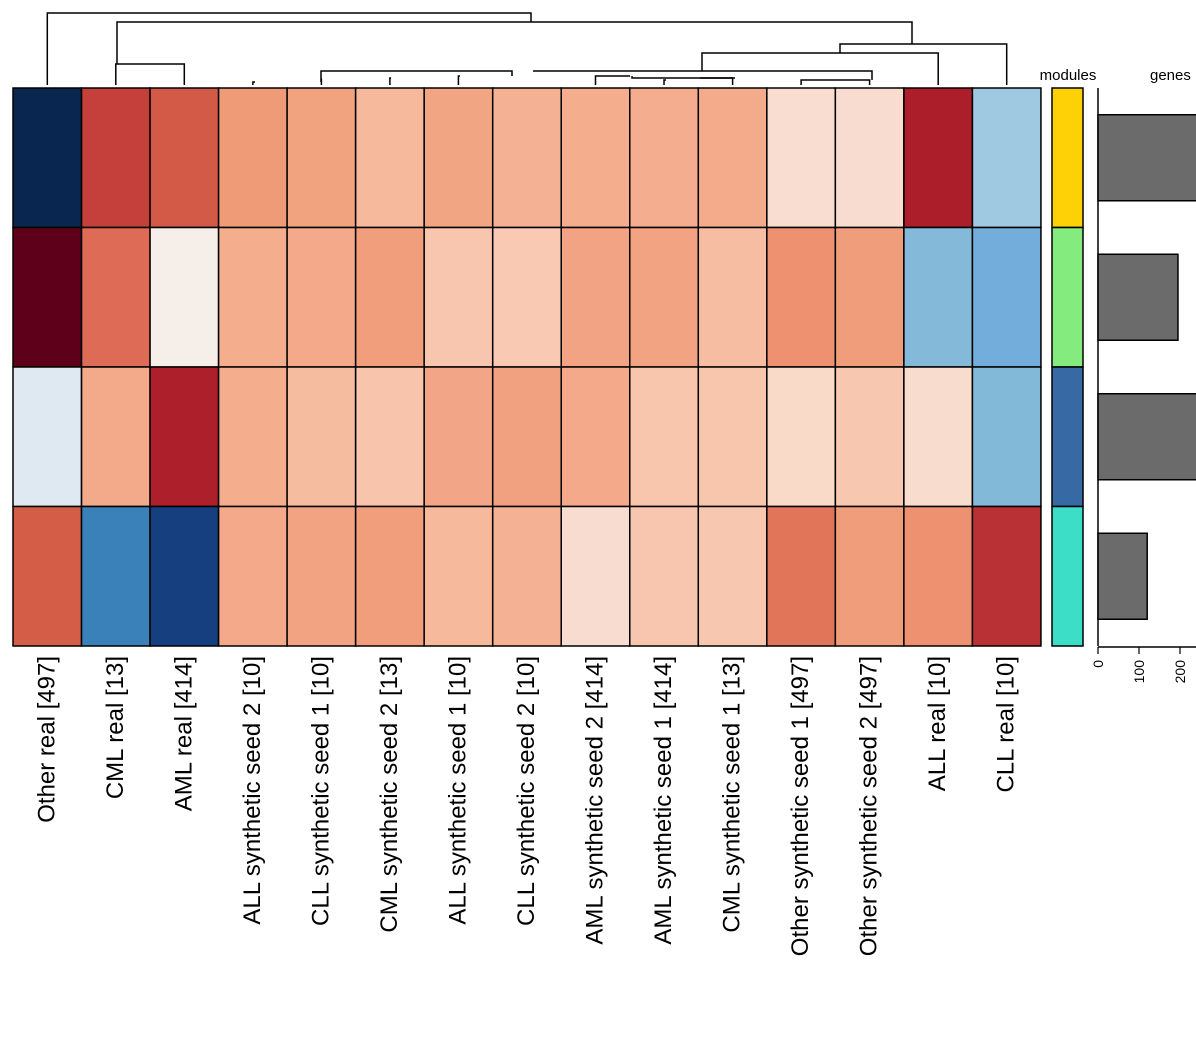  I want to click on column-label: Other synthetic seed 2 [497], so click(869, 806).